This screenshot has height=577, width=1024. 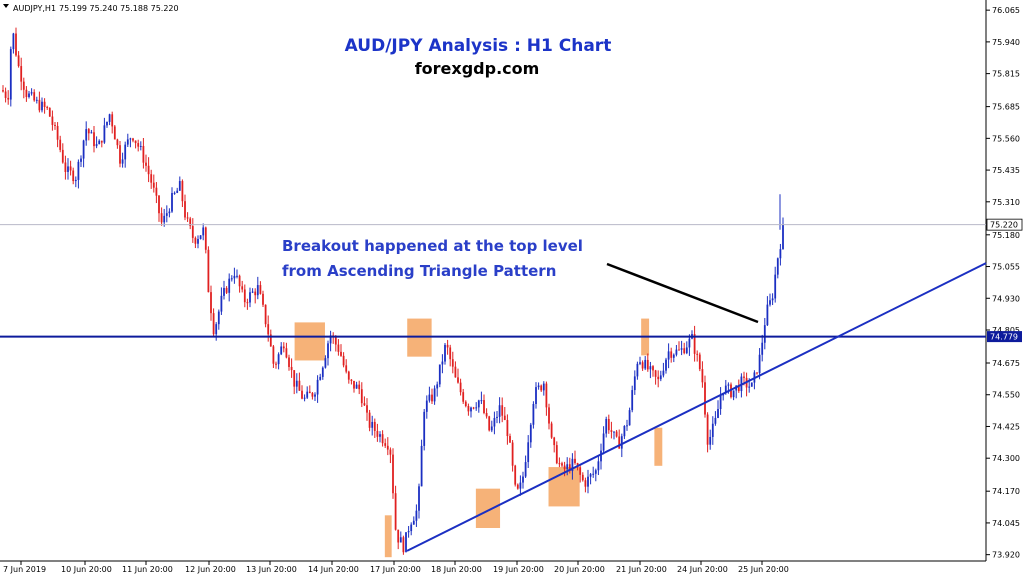 What do you see at coordinates (34, 8) in the screenshot?
I see `symbol-label: AUDJPY,H1` at bounding box center [34, 8].